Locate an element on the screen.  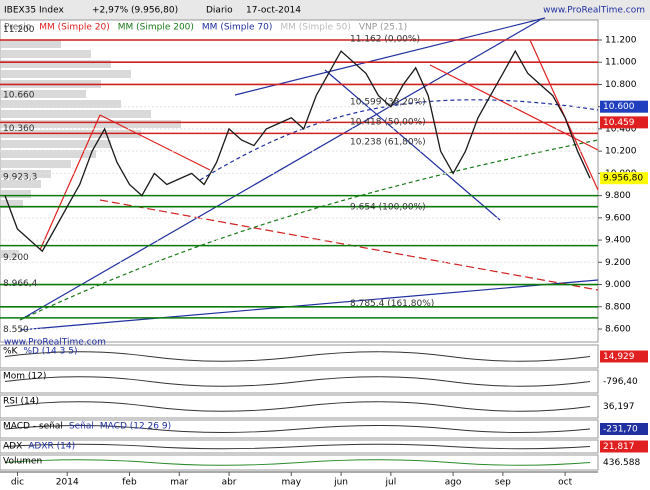
level-label: 11.200 is located at coordinates (19, 30).